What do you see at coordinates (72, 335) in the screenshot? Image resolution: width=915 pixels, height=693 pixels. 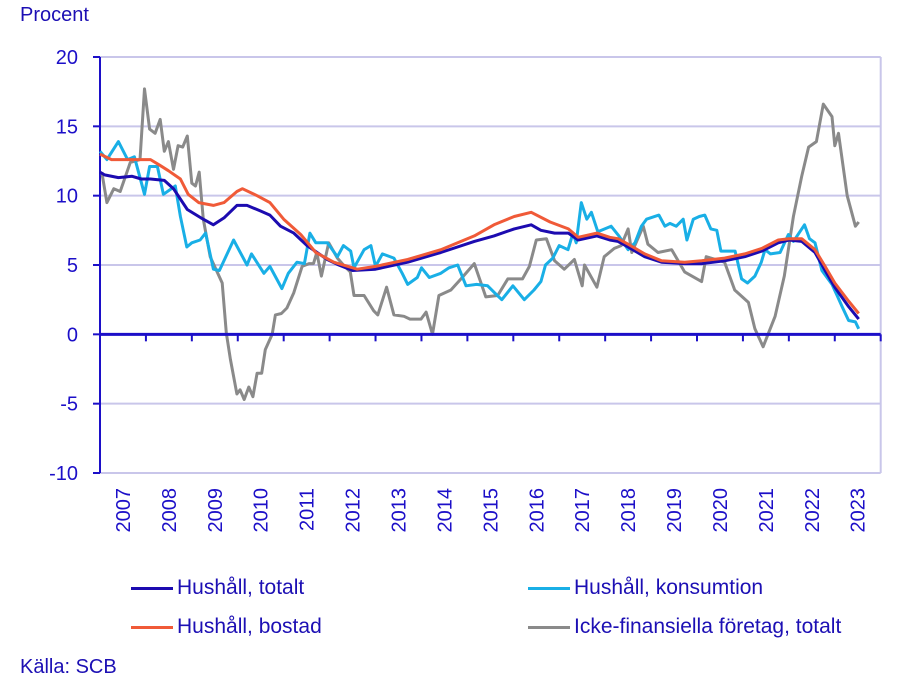 I see `y-tick-label: 0` at bounding box center [72, 335].